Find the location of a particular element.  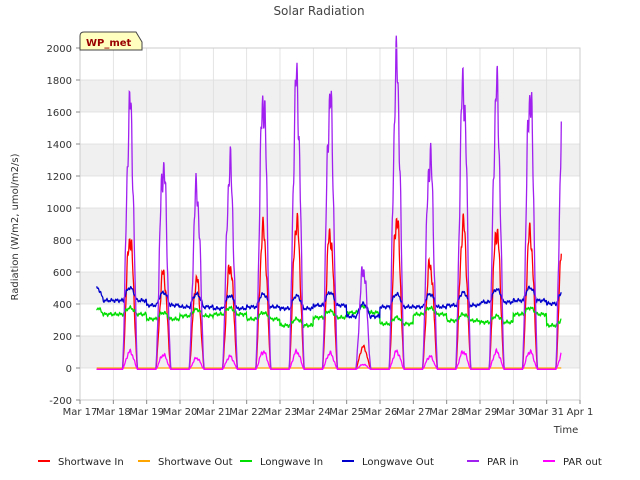

legend-label: Longwave In is located at coordinates (291, 462).